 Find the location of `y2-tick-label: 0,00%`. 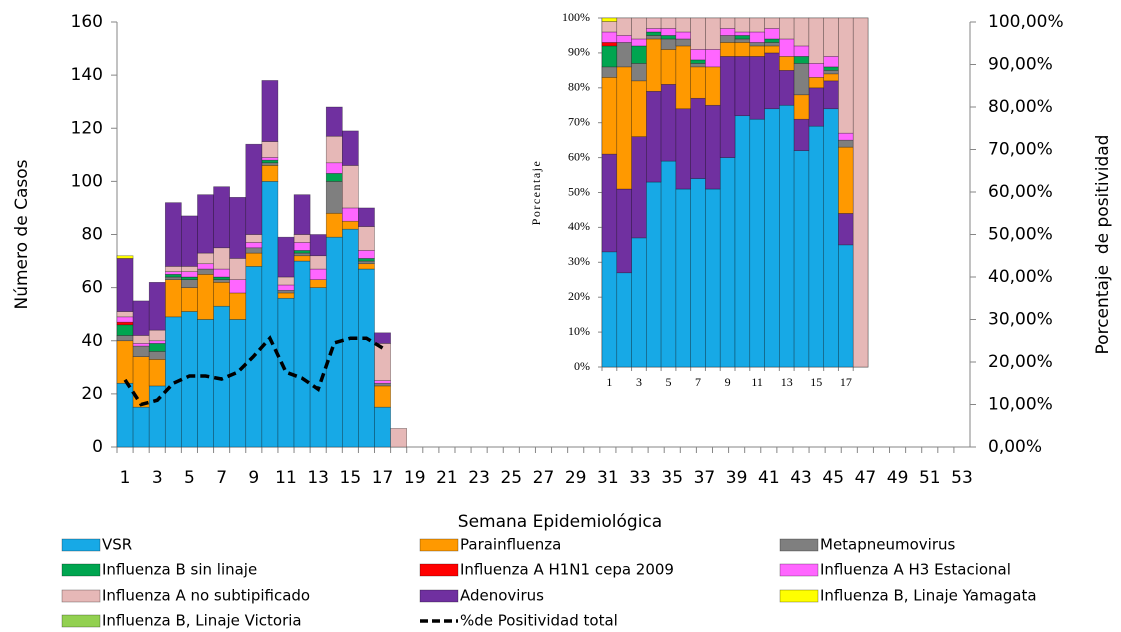

y2-tick-label: 0,00% is located at coordinates (1015, 447).